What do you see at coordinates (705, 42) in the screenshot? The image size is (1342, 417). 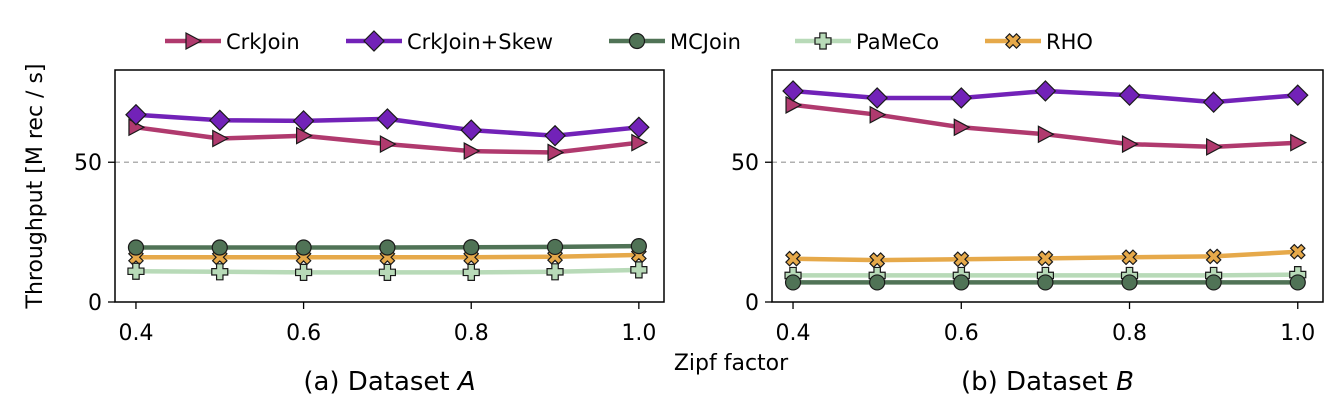 I see `legend-label-mcjoin: MCJoin` at bounding box center [705, 42].